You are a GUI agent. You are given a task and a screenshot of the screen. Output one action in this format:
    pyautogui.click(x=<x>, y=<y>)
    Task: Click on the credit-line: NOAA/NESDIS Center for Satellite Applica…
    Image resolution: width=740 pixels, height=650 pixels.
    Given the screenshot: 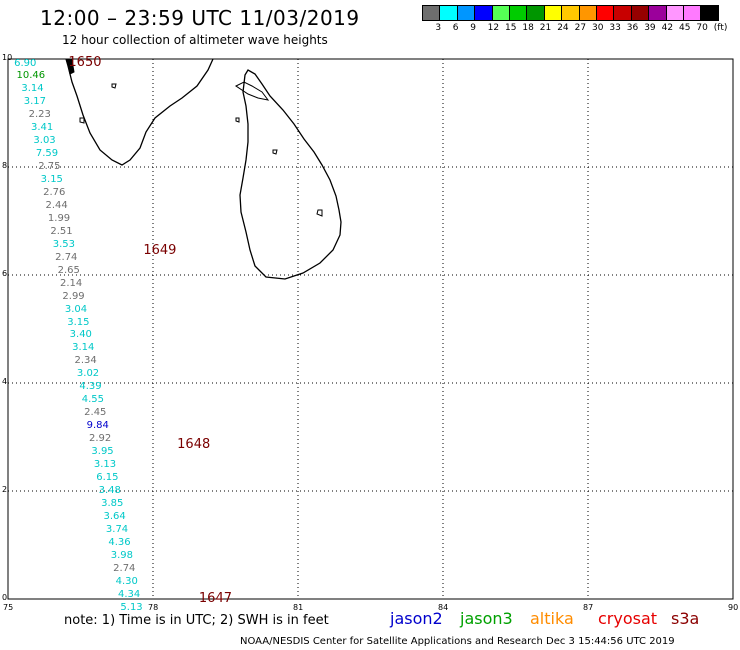 What is the action you would take?
    pyautogui.click(x=457, y=641)
    